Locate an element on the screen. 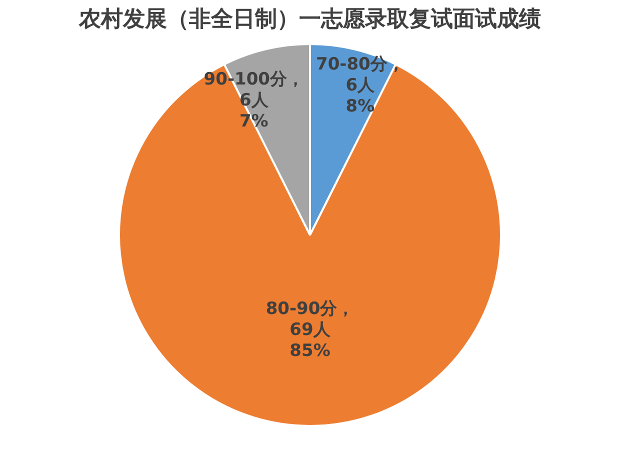 The image size is (620, 452). slice-label: 80-90分， 69人 85% is located at coordinates (310, 329).